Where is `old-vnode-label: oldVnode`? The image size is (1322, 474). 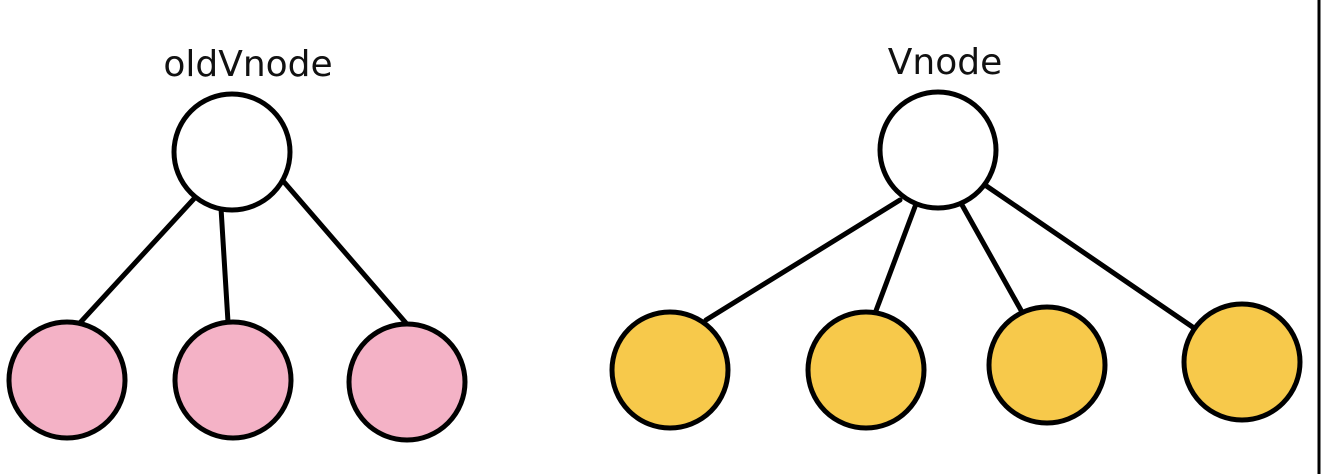 old-vnode-label: oldVnode is located at coordinates (247, 64).